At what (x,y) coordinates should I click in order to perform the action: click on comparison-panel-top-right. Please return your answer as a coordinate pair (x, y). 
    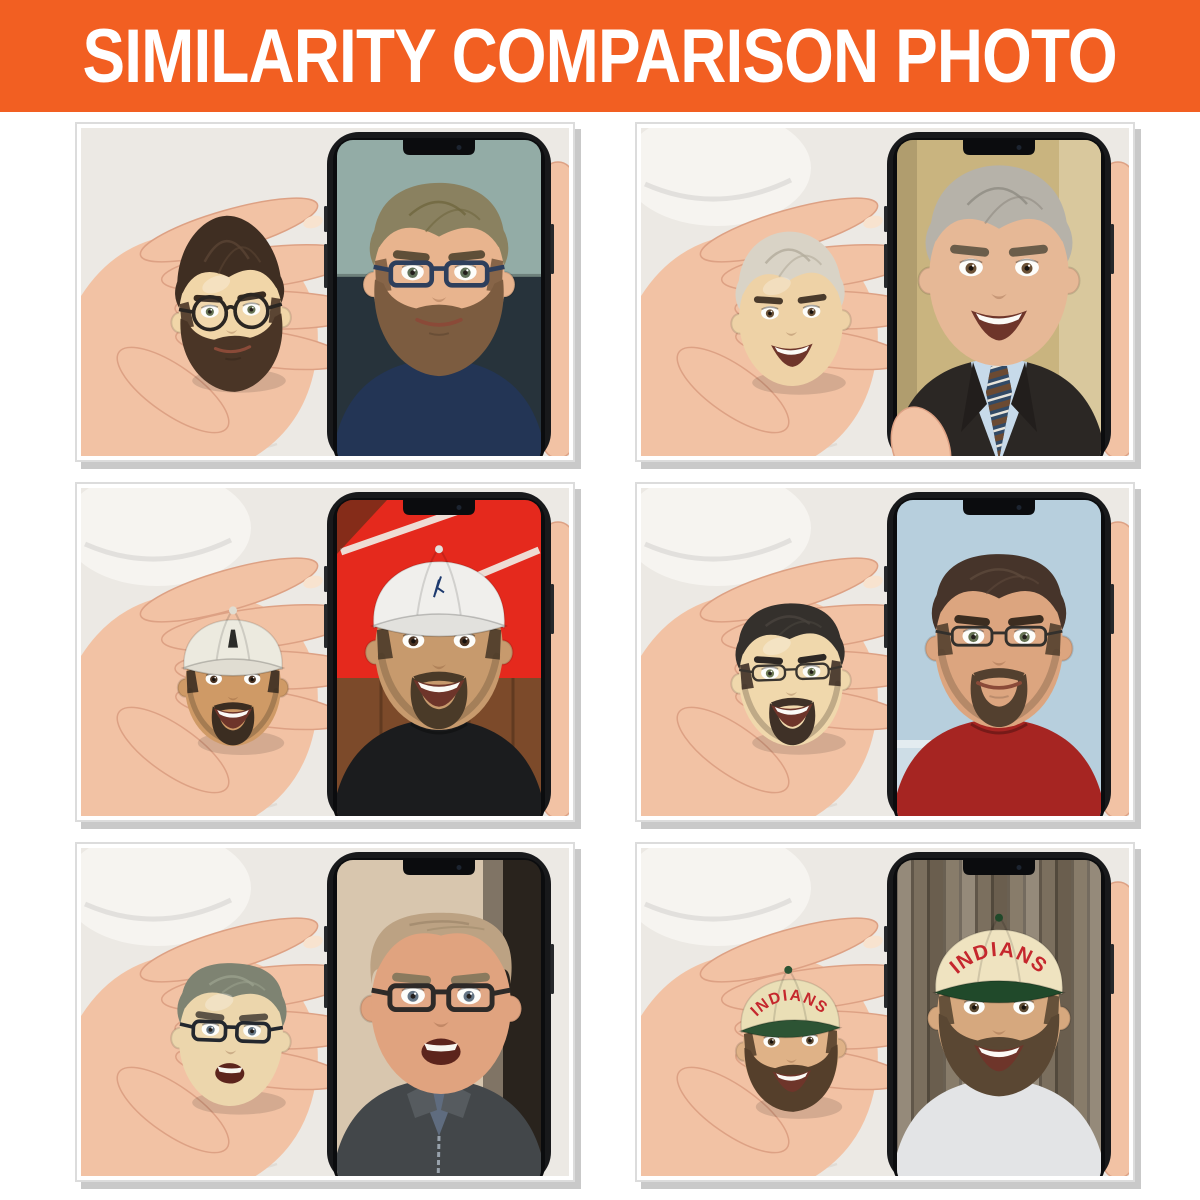
    Looking at the image, I should click on (885, 292).